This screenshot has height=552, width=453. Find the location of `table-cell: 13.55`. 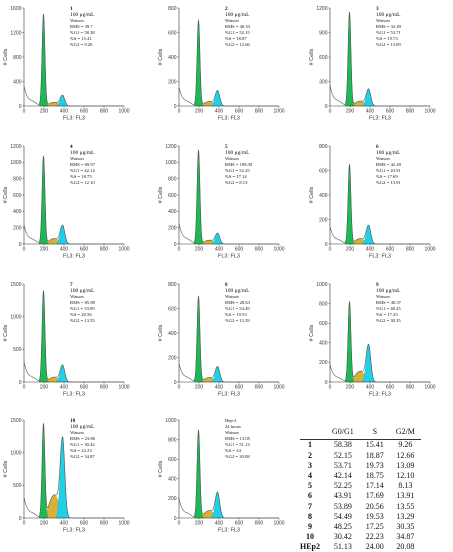

table-cell: 13.55 is located at coordinates (405, 506).